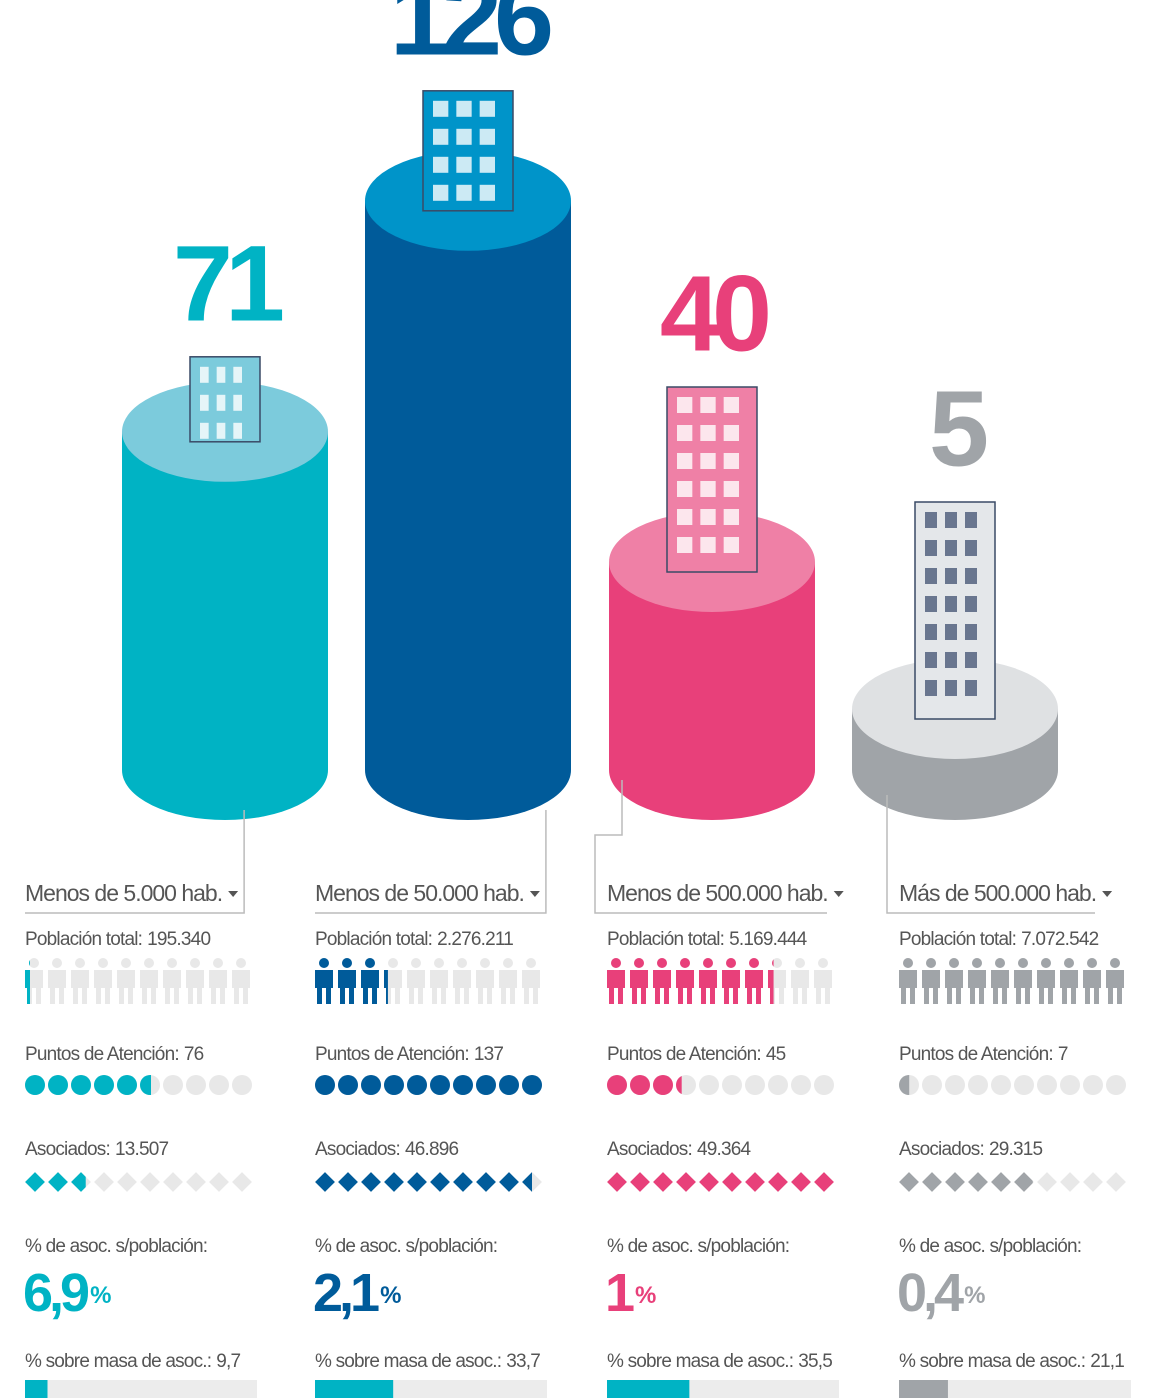 Image resolution: width=1150 pixels, height=1398 pixels. I want to click on connector, so click(431, 862).